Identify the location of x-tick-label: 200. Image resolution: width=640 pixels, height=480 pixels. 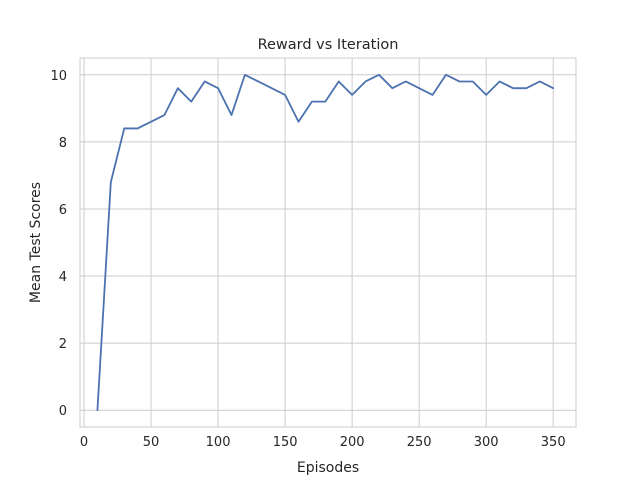
(352, 442).